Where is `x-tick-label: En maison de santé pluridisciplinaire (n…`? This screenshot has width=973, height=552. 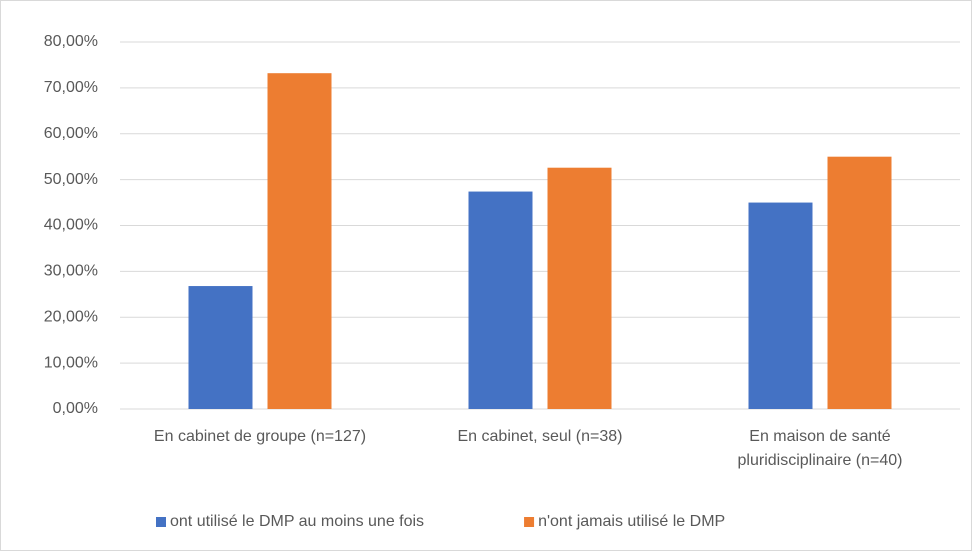 x-tick-label: En maison de santé pluridisciplinaire (n… is located at coordinates (820, 448).